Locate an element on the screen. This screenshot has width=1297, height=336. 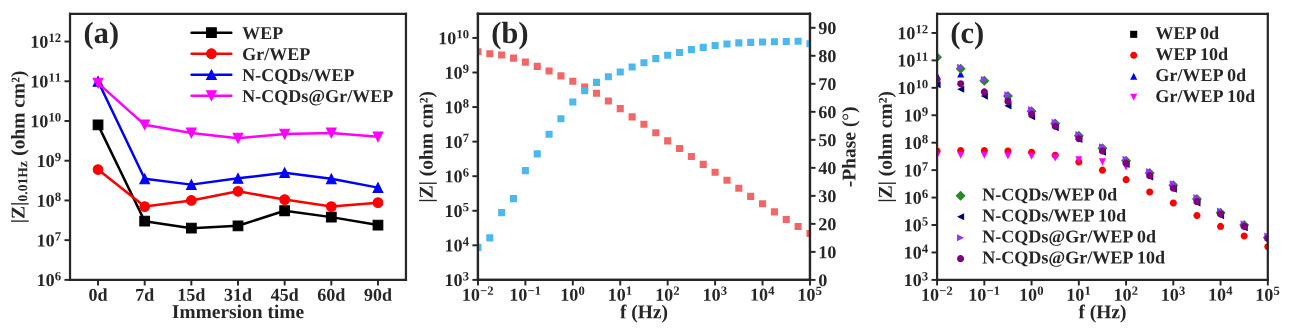
legend-label: WEP 10d is located at coordinates (1191, 54).